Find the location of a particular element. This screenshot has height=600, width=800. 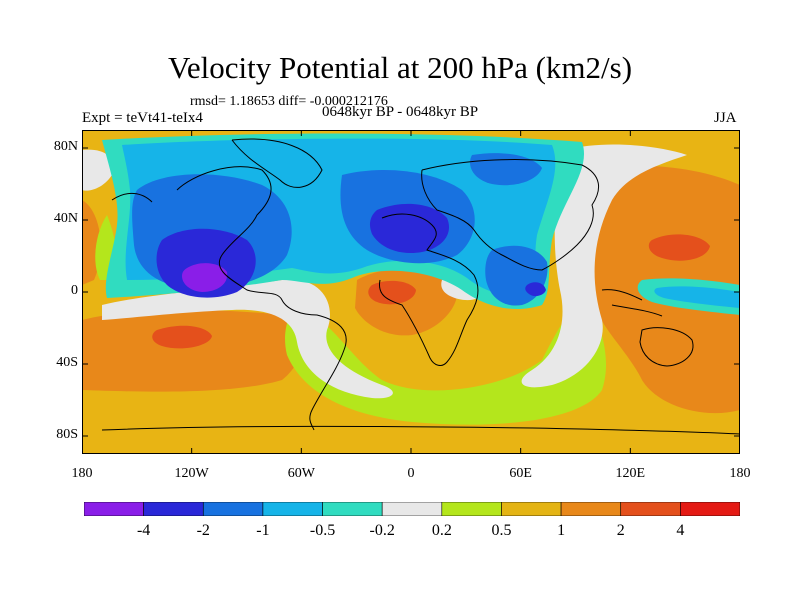

colorbar-label: 0.5 is located at coordinates (501, 530).